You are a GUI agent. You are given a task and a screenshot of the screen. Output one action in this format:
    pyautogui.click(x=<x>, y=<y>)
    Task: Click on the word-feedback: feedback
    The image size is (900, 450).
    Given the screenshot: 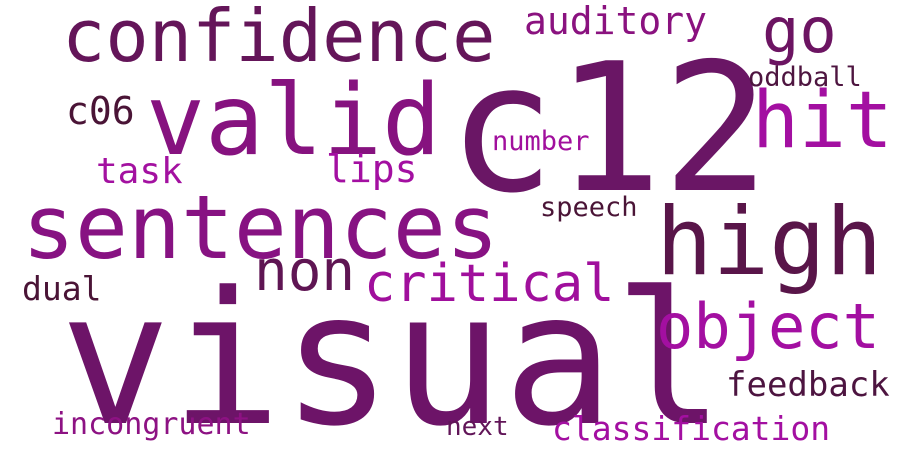 What is the action you would take?
    pyautogui.click(x=808, y=385)
    